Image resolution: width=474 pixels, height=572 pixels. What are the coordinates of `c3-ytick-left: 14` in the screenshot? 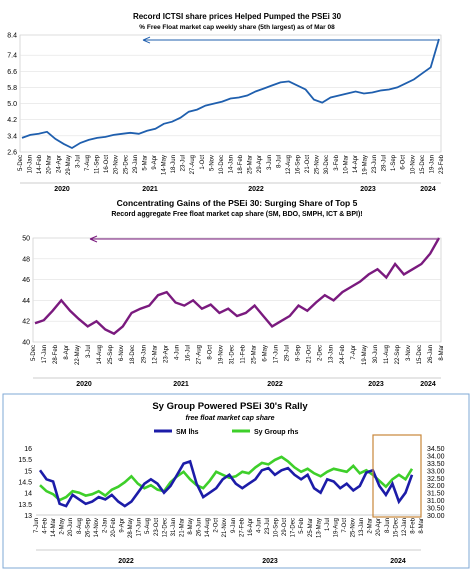 It's located at (28, 494).